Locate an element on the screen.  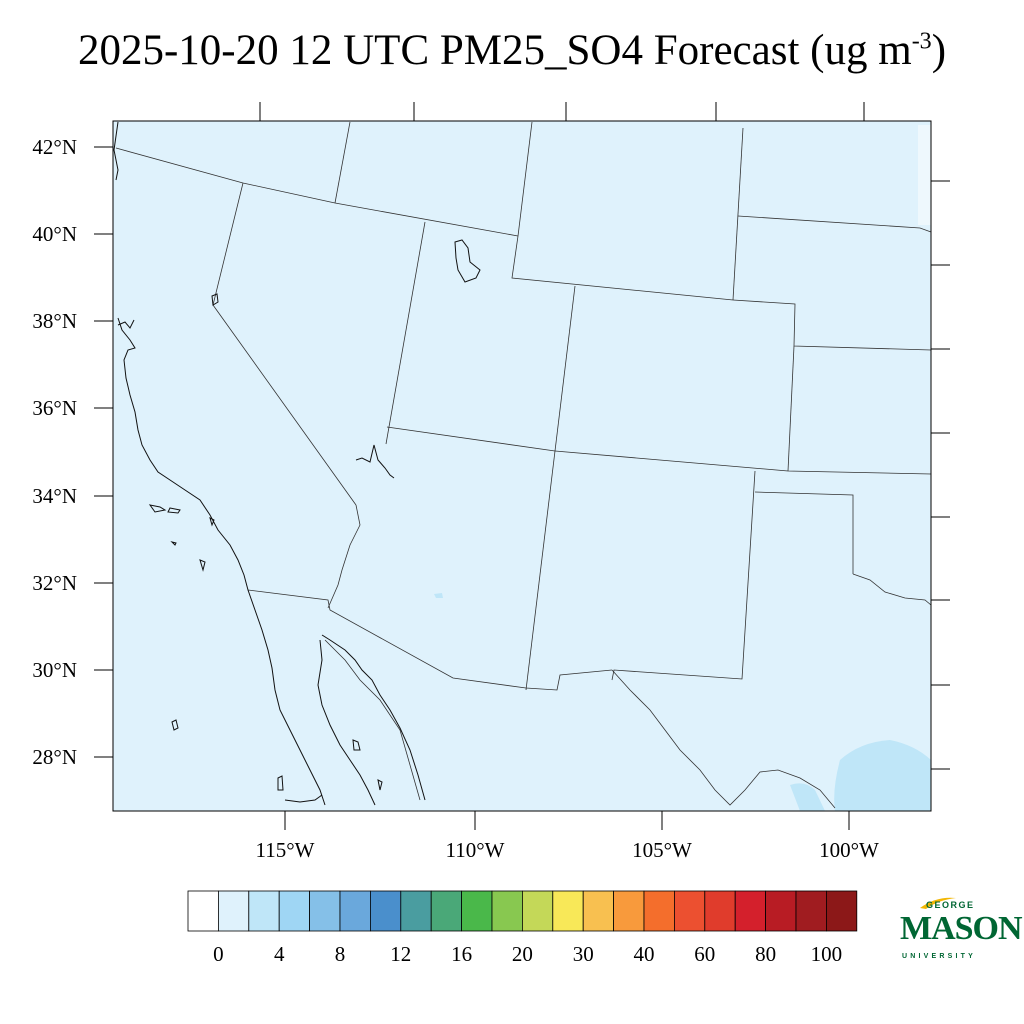
lat-labels: 42°N 40°N 38°N 36°N 34°N 32°N 30°N 28°N is located at coordinates (54, 452).